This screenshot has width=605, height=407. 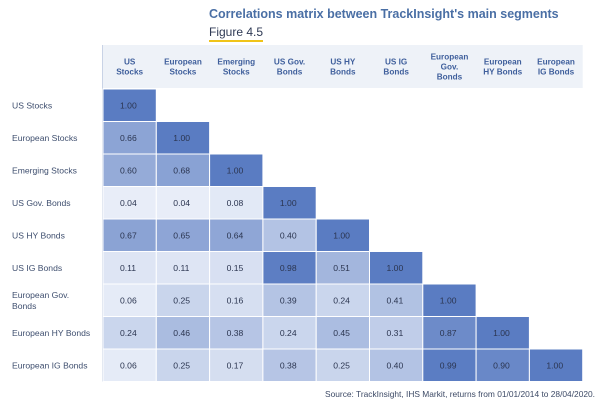 I want to click on row-header-label: US HY Bonds, so click(x=38, y=235).